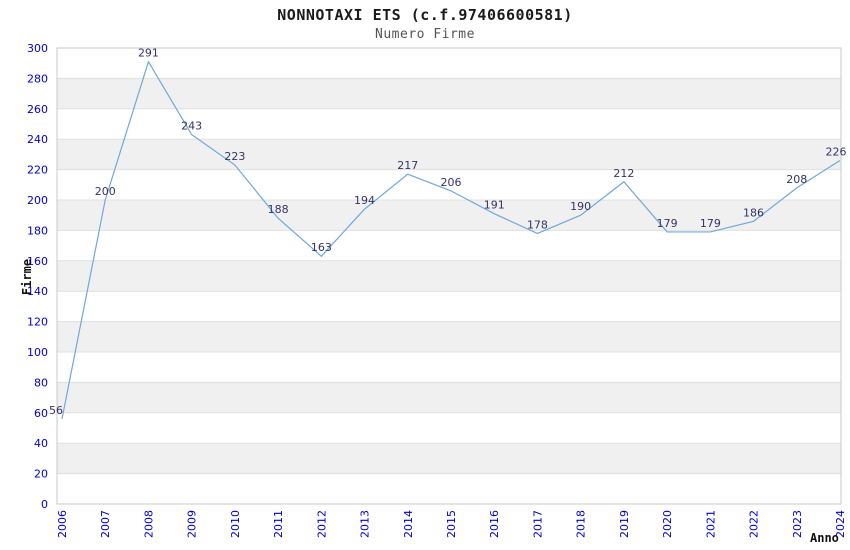 This screenshot has width=850, height=550. I want to click on x-tick-label: 2007, so click(105, 524).